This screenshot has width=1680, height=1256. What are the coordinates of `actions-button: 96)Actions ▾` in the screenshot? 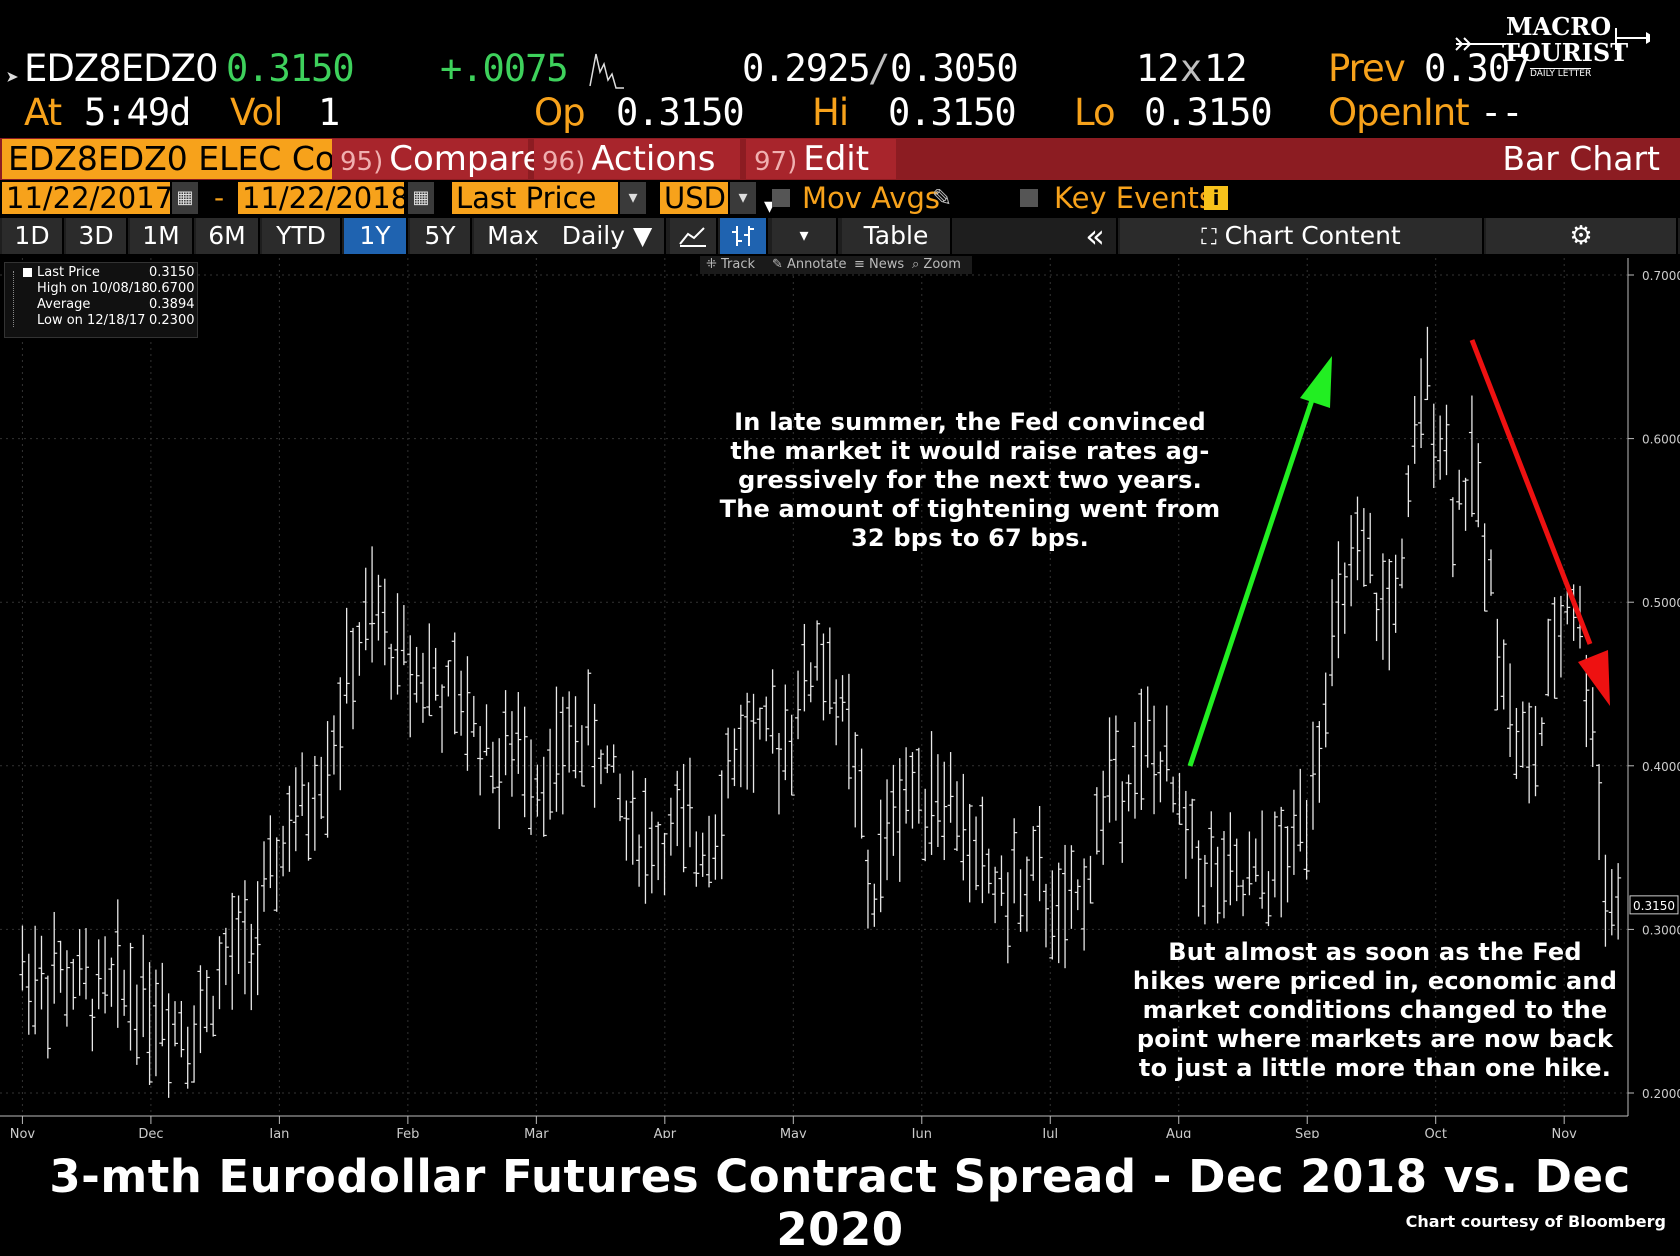 It's located at (637, 179).